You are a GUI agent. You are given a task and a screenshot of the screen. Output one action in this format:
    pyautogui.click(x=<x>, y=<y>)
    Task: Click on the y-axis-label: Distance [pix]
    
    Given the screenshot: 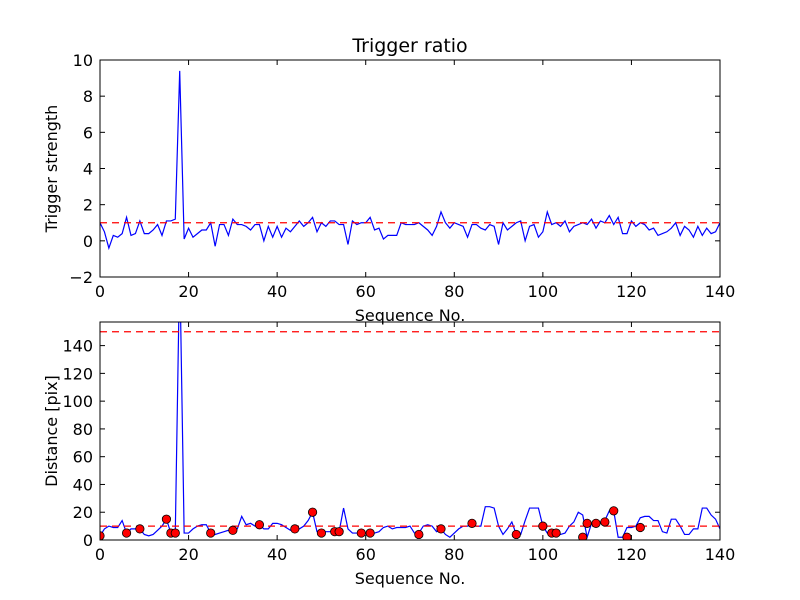 What is the action you would take?
    pyautogui.click(x=51, y=431)
    